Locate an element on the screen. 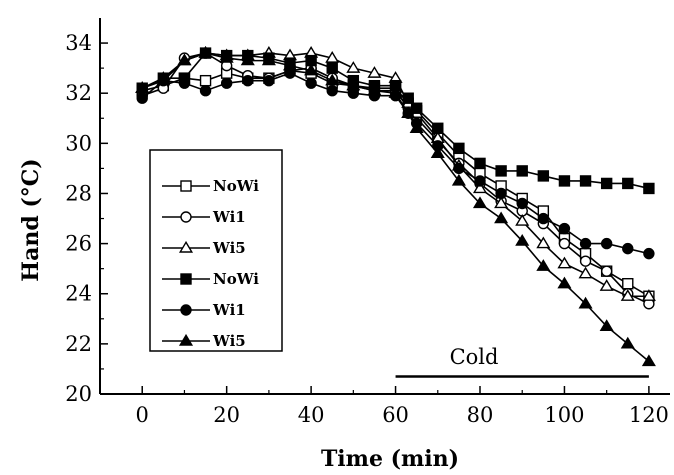  cold-annotation-label: Cold is located at coordinates (474, 357).